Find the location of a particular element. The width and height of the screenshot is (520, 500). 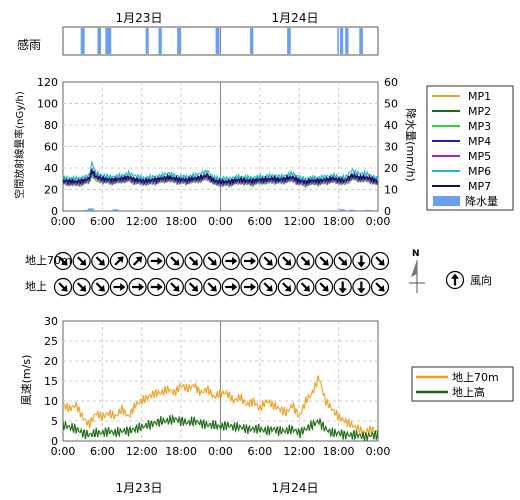

wind-arrow-r0-17-glyph is located at coordinates (380, 261).